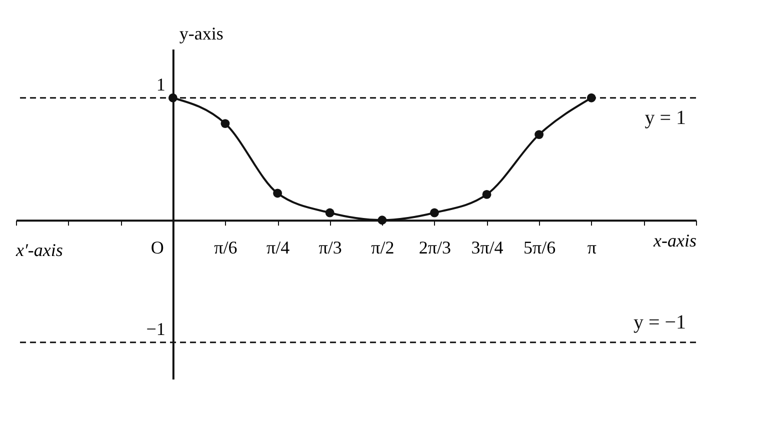  Describe the element at coordinates (435, 248) in the screenshot. I see `x-tick-label: 2π/3` at that location.